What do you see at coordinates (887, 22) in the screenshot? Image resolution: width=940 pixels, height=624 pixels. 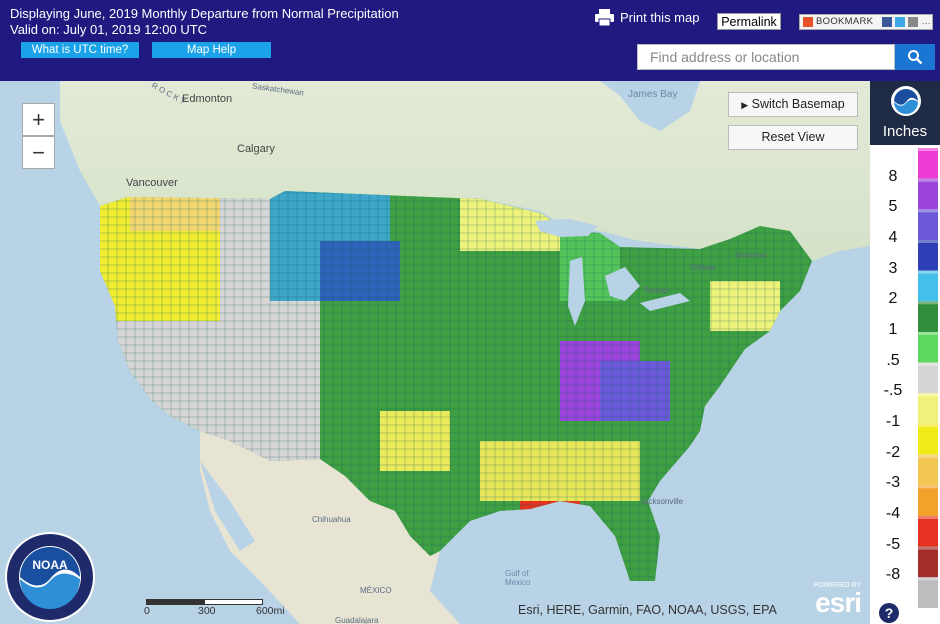 I see `facebook-icon` at bounding box center [887, 22].